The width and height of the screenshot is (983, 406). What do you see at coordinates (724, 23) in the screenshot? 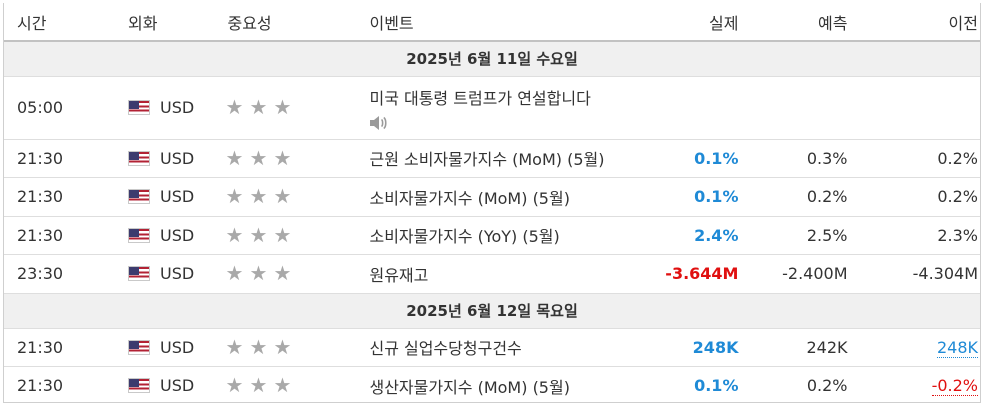
I see `header-actual: 실제` at bounding box center [724, 23].